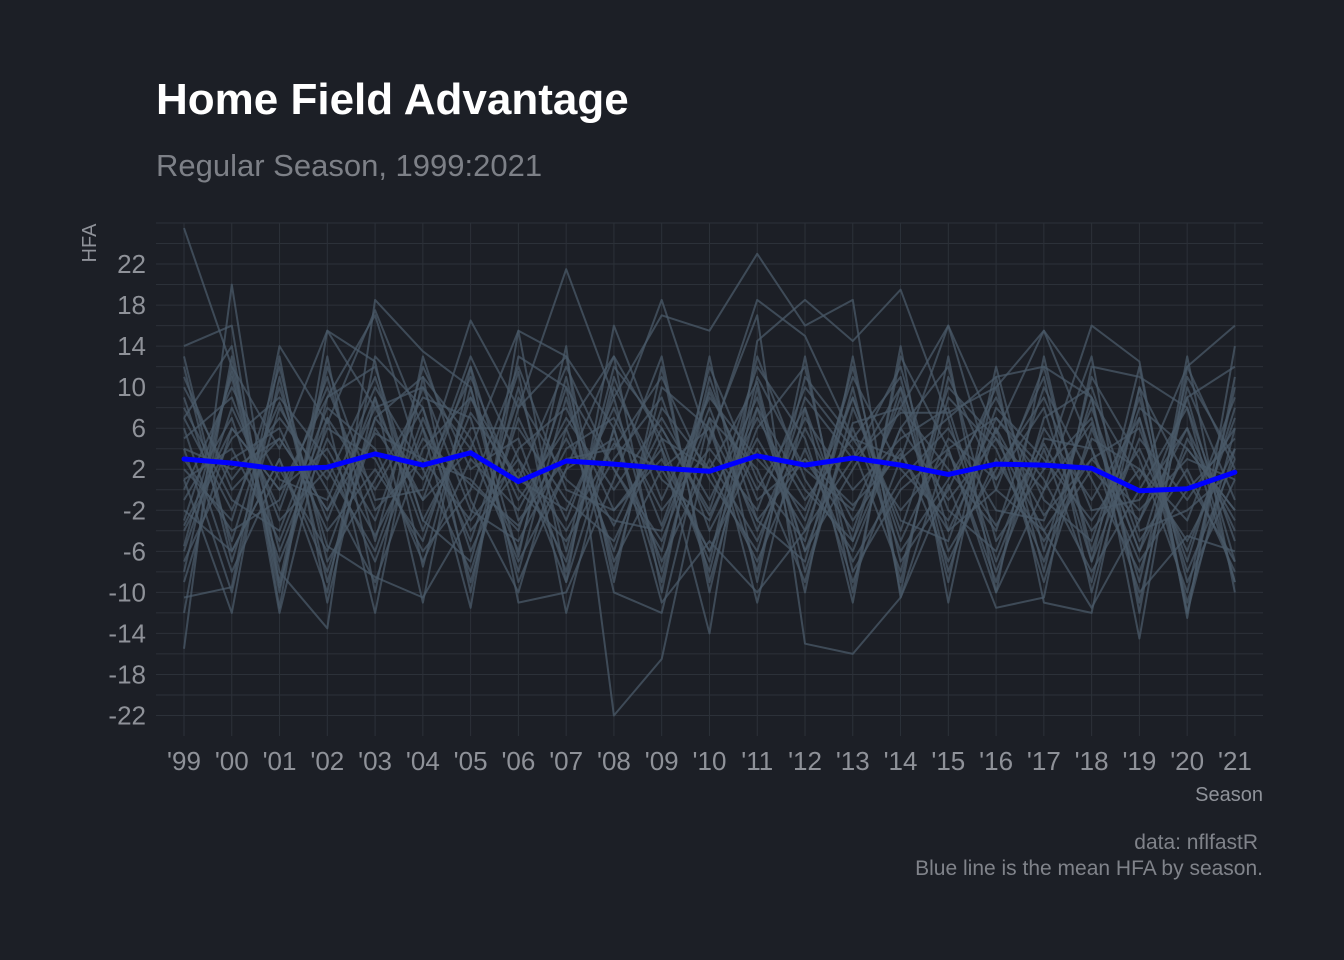  I want to click on x-tick-label: '18, so click(1092, 761).